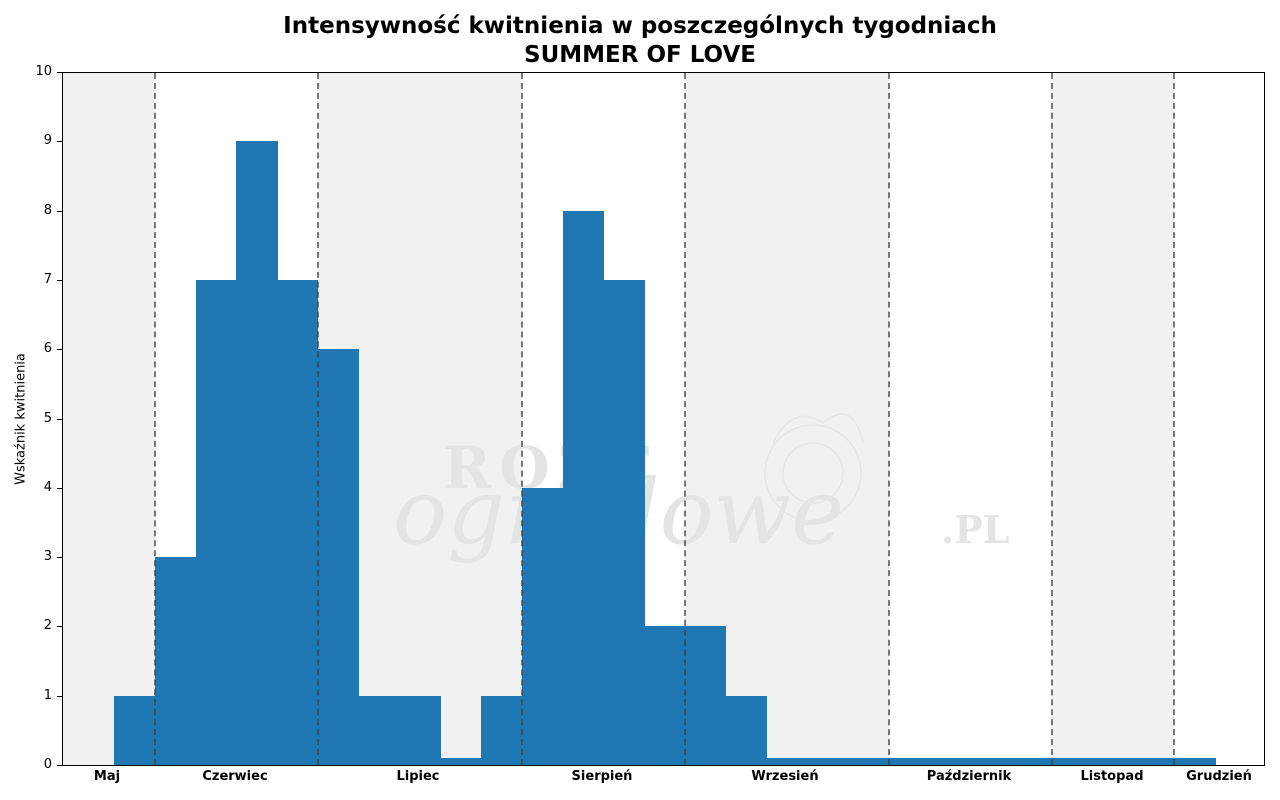 This screenshot has height=800, width=1280. What do you see at coordinates (107, 776) in the screenshot?
I see `x-month-label: Maj` at bounding box center [107, 776].